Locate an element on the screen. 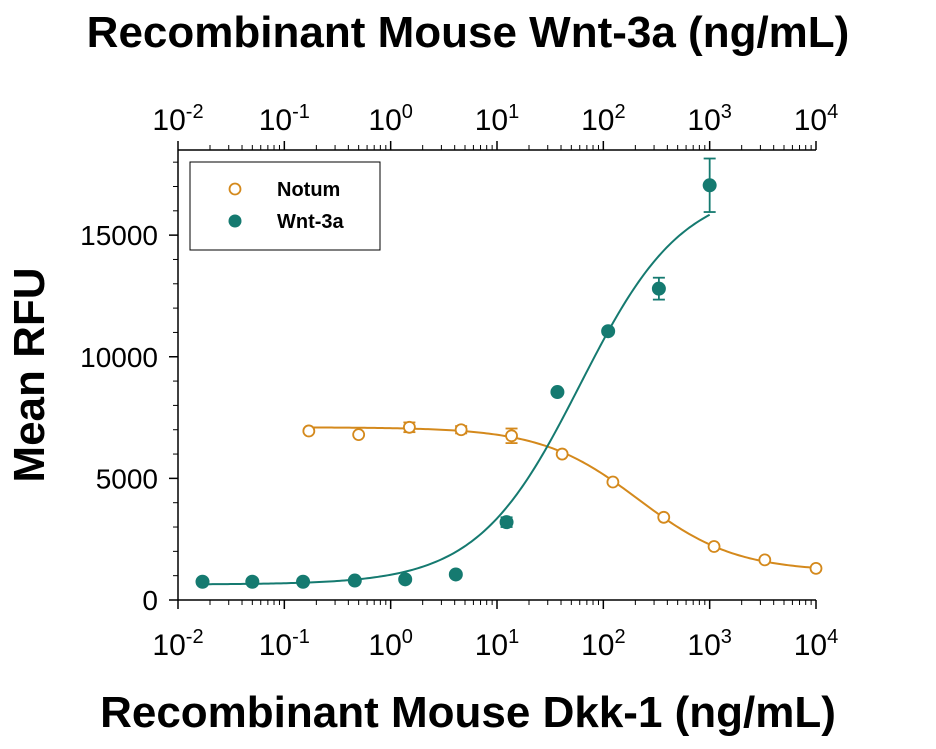  y-tick-label: 0 is located at coordinates (150, 600).